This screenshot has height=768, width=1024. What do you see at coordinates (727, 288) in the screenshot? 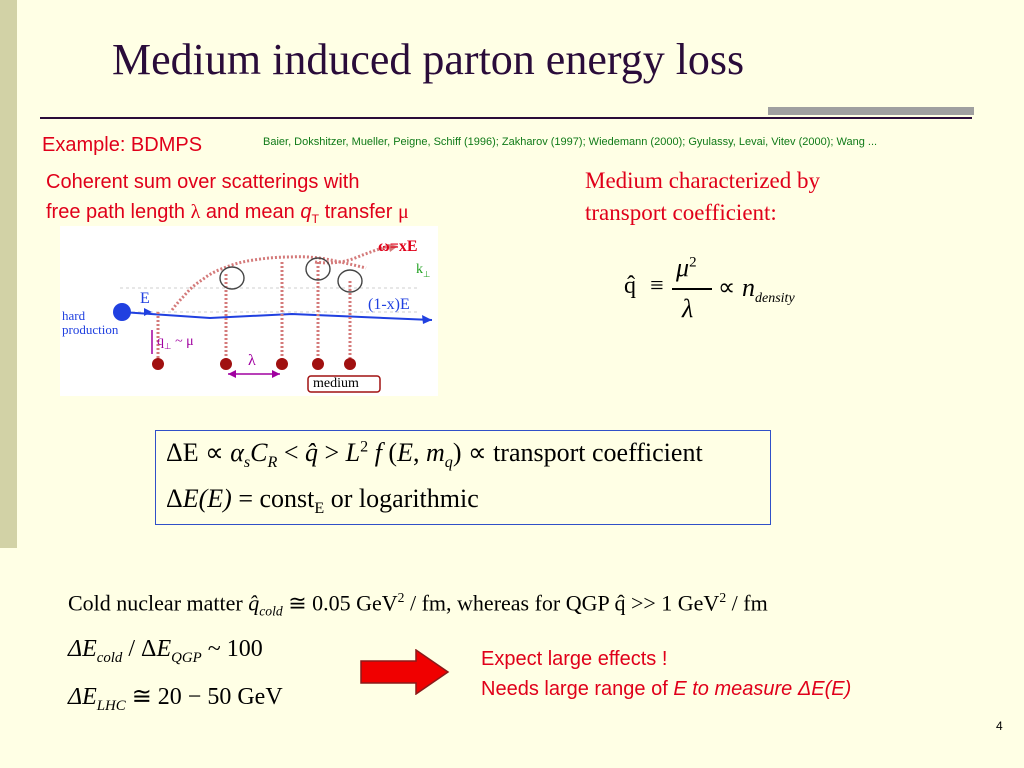
I see `propto-symbol: ∝` at bounding box center [727, 288].